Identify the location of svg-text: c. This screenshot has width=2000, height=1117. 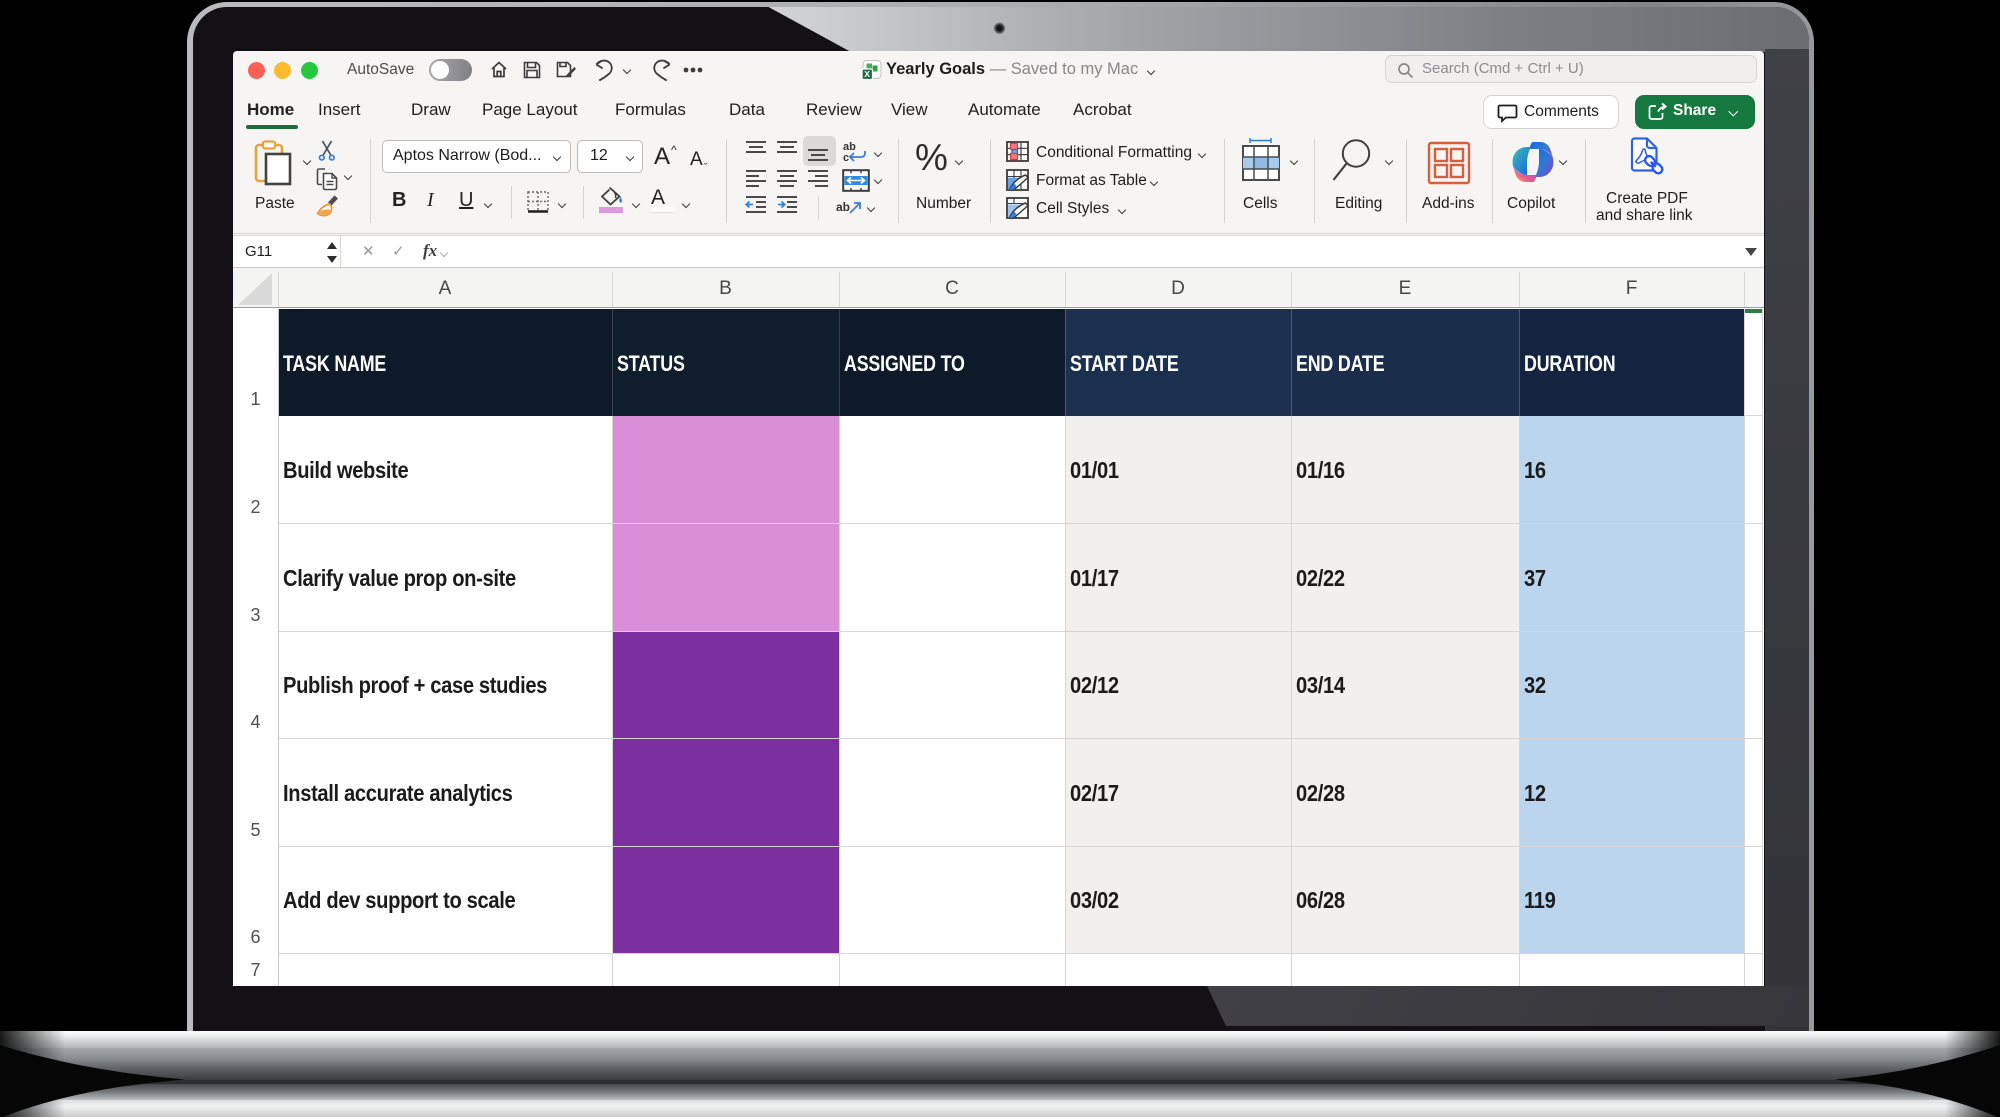
(846, 158).